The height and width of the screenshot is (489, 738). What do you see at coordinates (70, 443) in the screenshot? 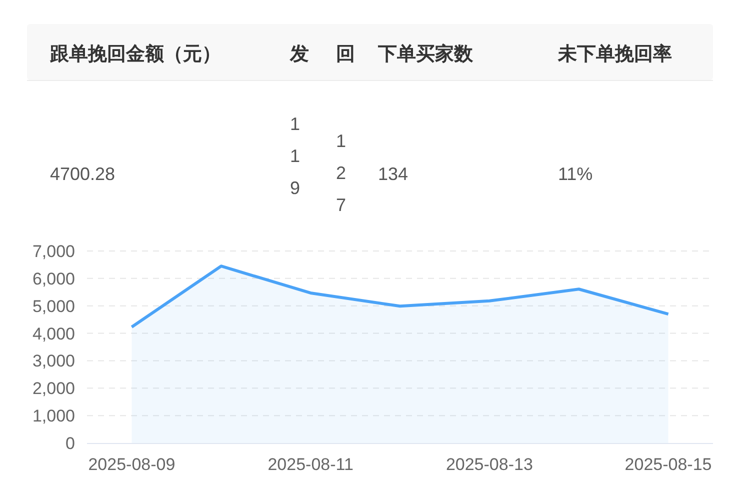
I see `y-tick-label: 0` at bounding box center [70, 443].